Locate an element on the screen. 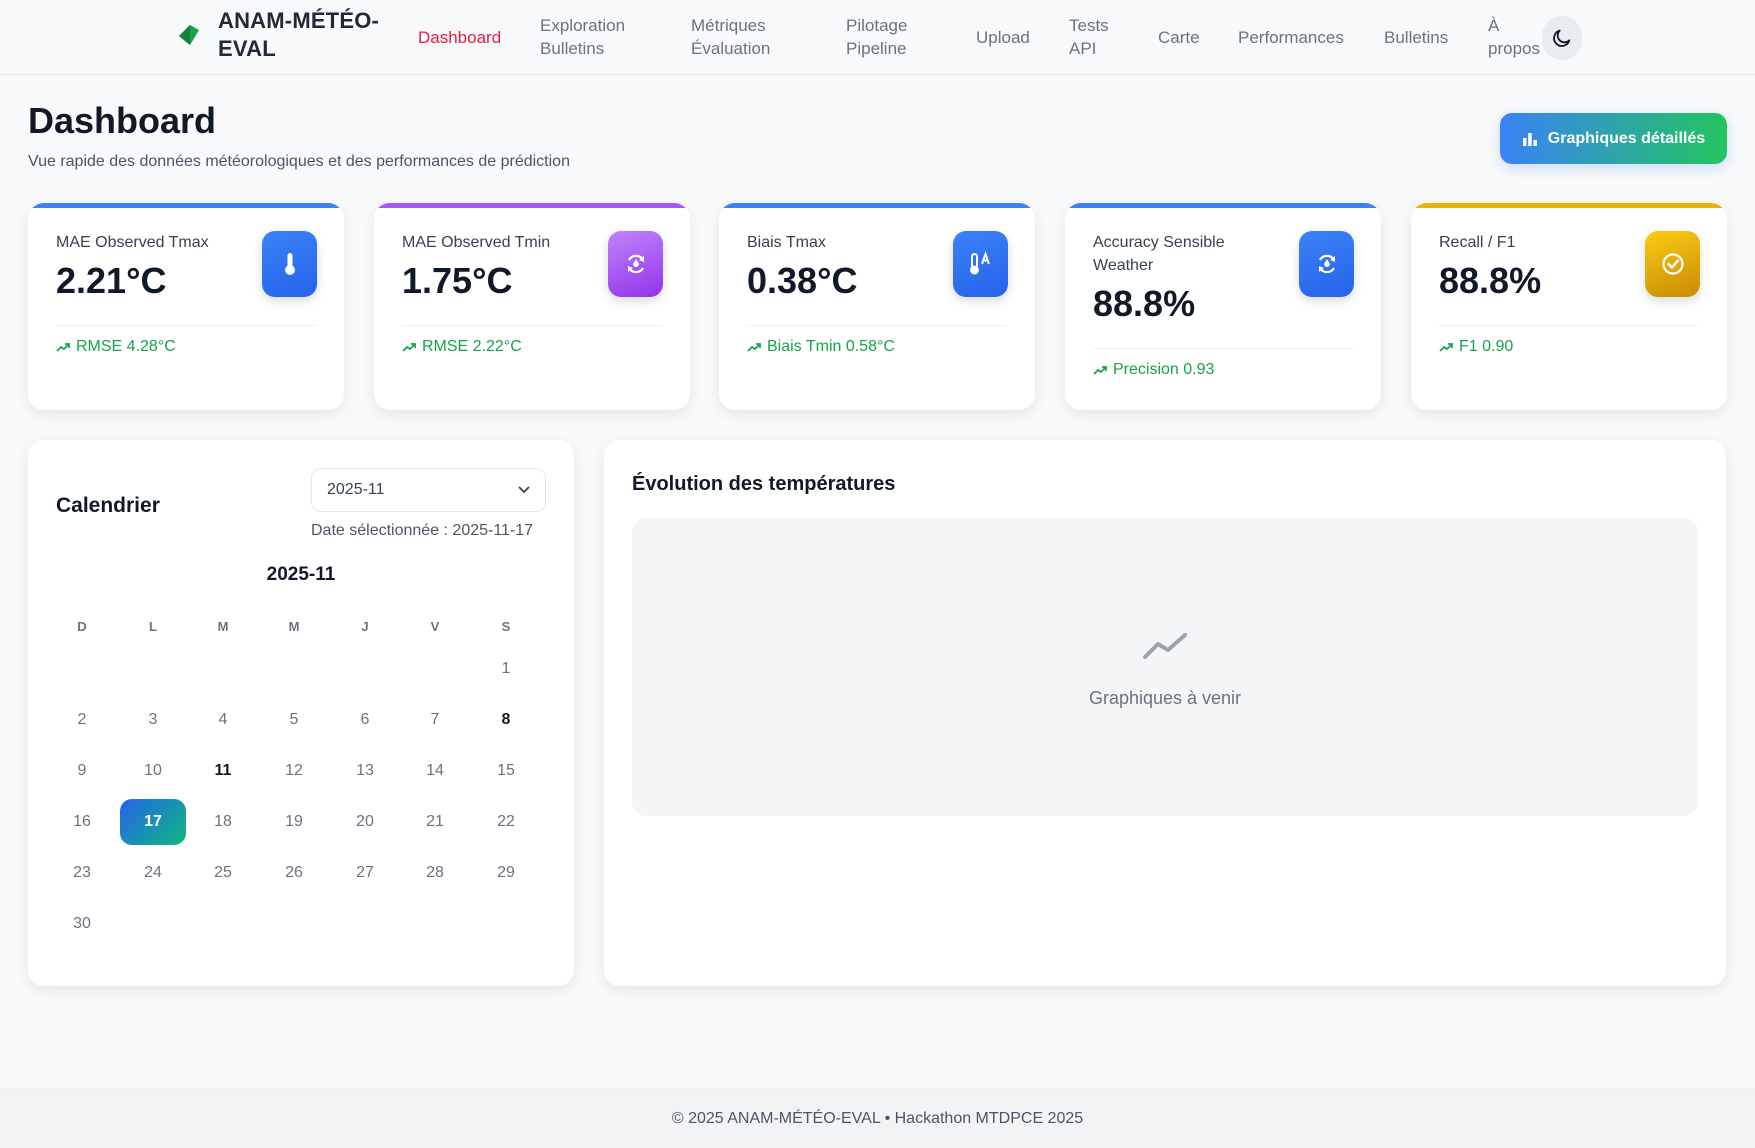  calendar-day: 22 is located at coordinates (506, 821).